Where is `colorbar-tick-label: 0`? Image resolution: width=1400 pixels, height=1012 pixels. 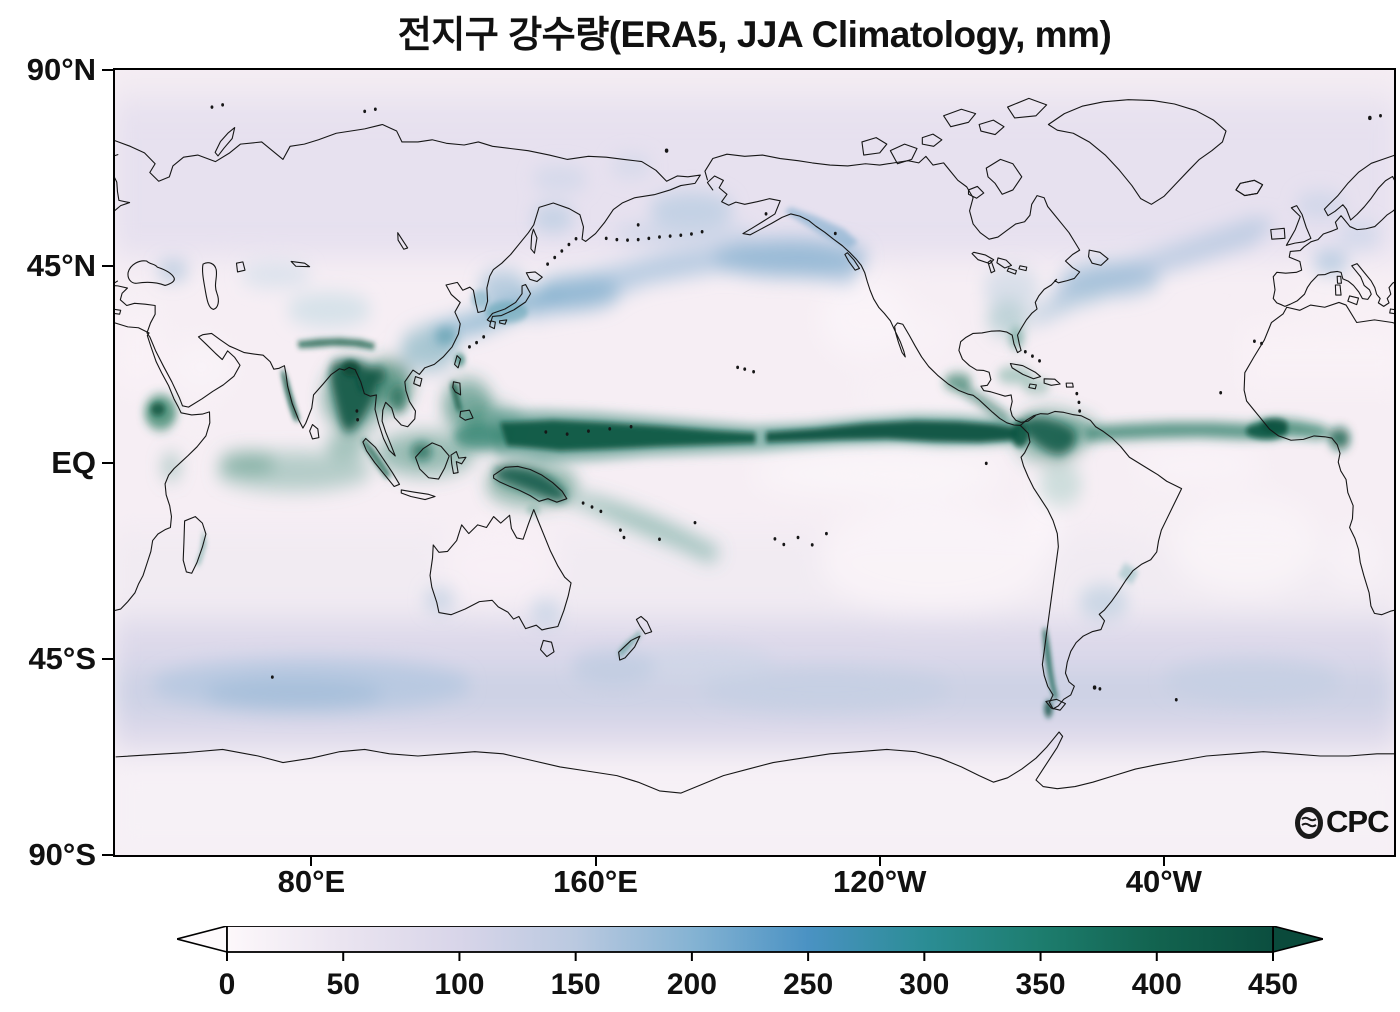
colorbar-tick-label: 0 is located at coordinates (227, 984).